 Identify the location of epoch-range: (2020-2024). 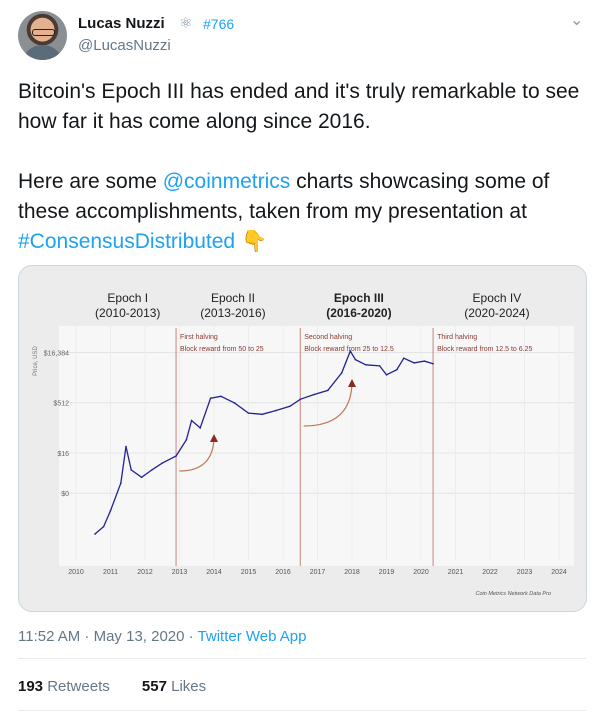
(496, 313).